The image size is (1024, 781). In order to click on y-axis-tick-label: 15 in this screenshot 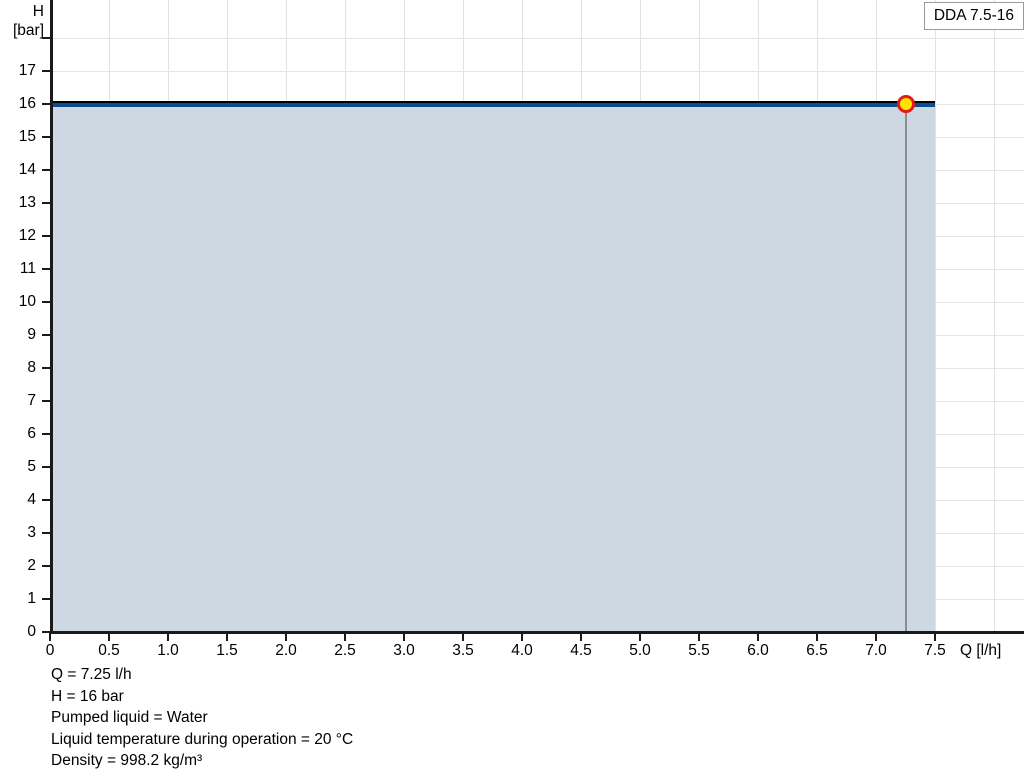, I will do `click(27, 136)`.